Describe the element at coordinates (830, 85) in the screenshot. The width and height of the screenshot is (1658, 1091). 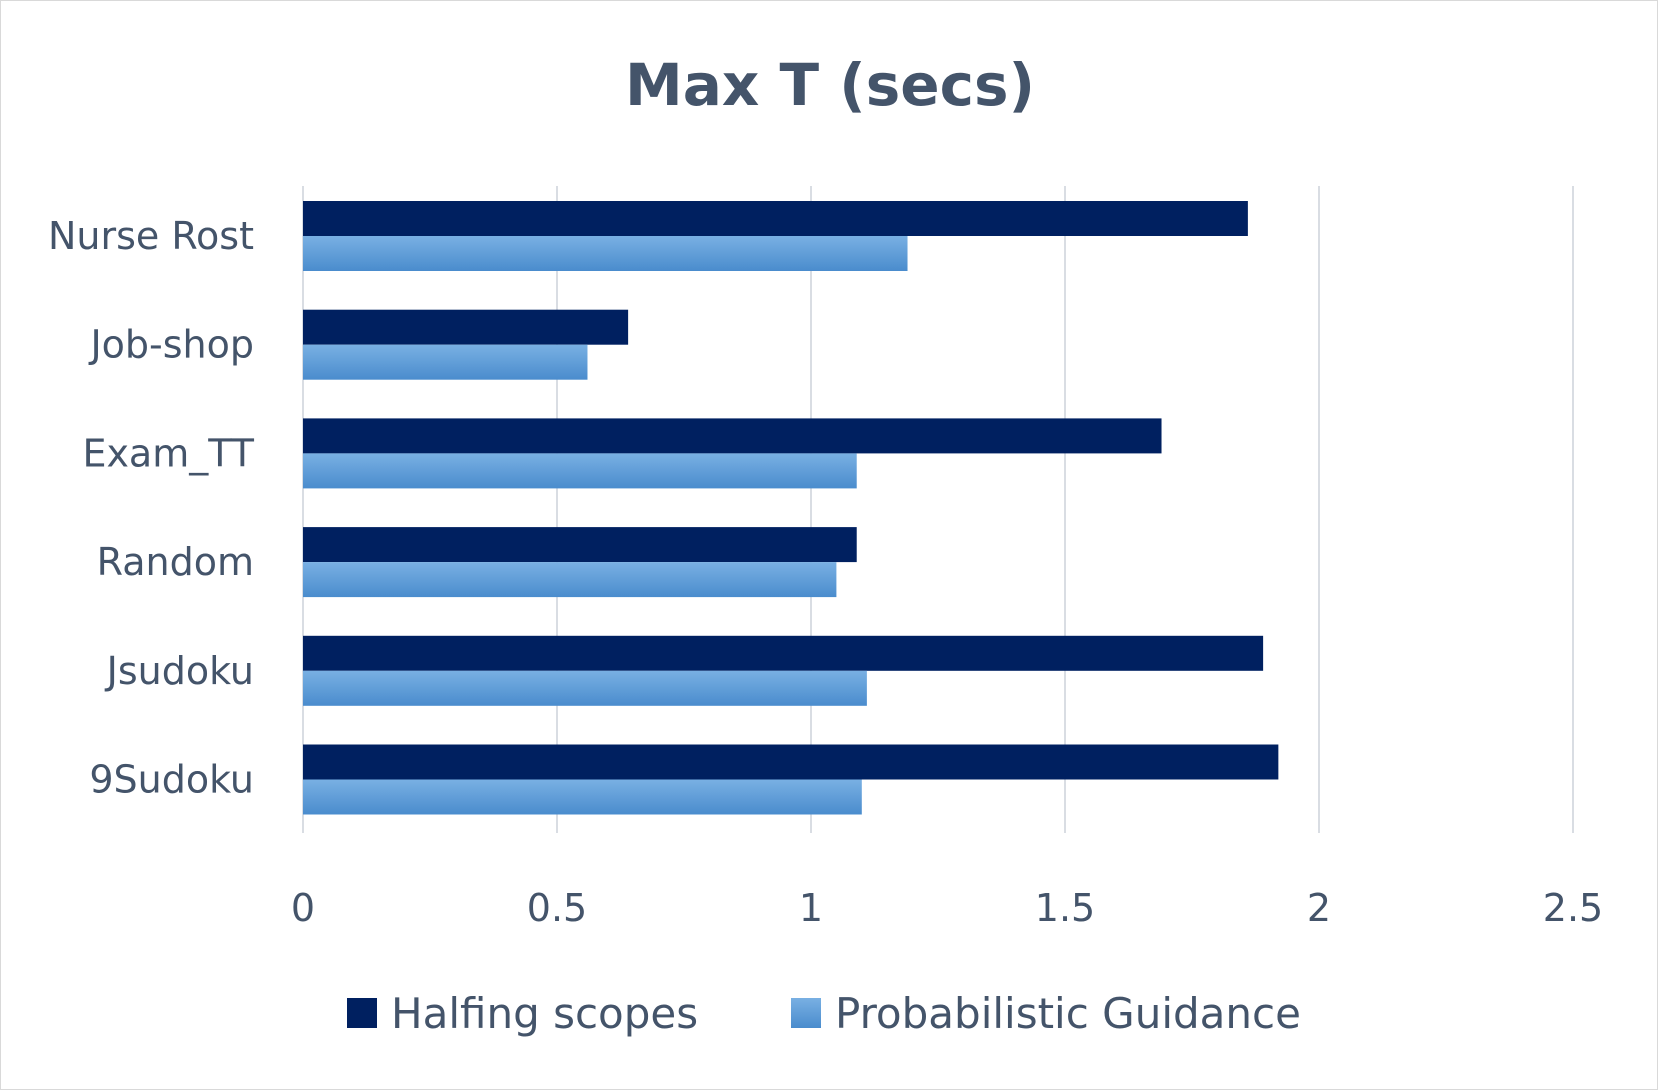
I see `chart-title: Max T (secs)` at that location.